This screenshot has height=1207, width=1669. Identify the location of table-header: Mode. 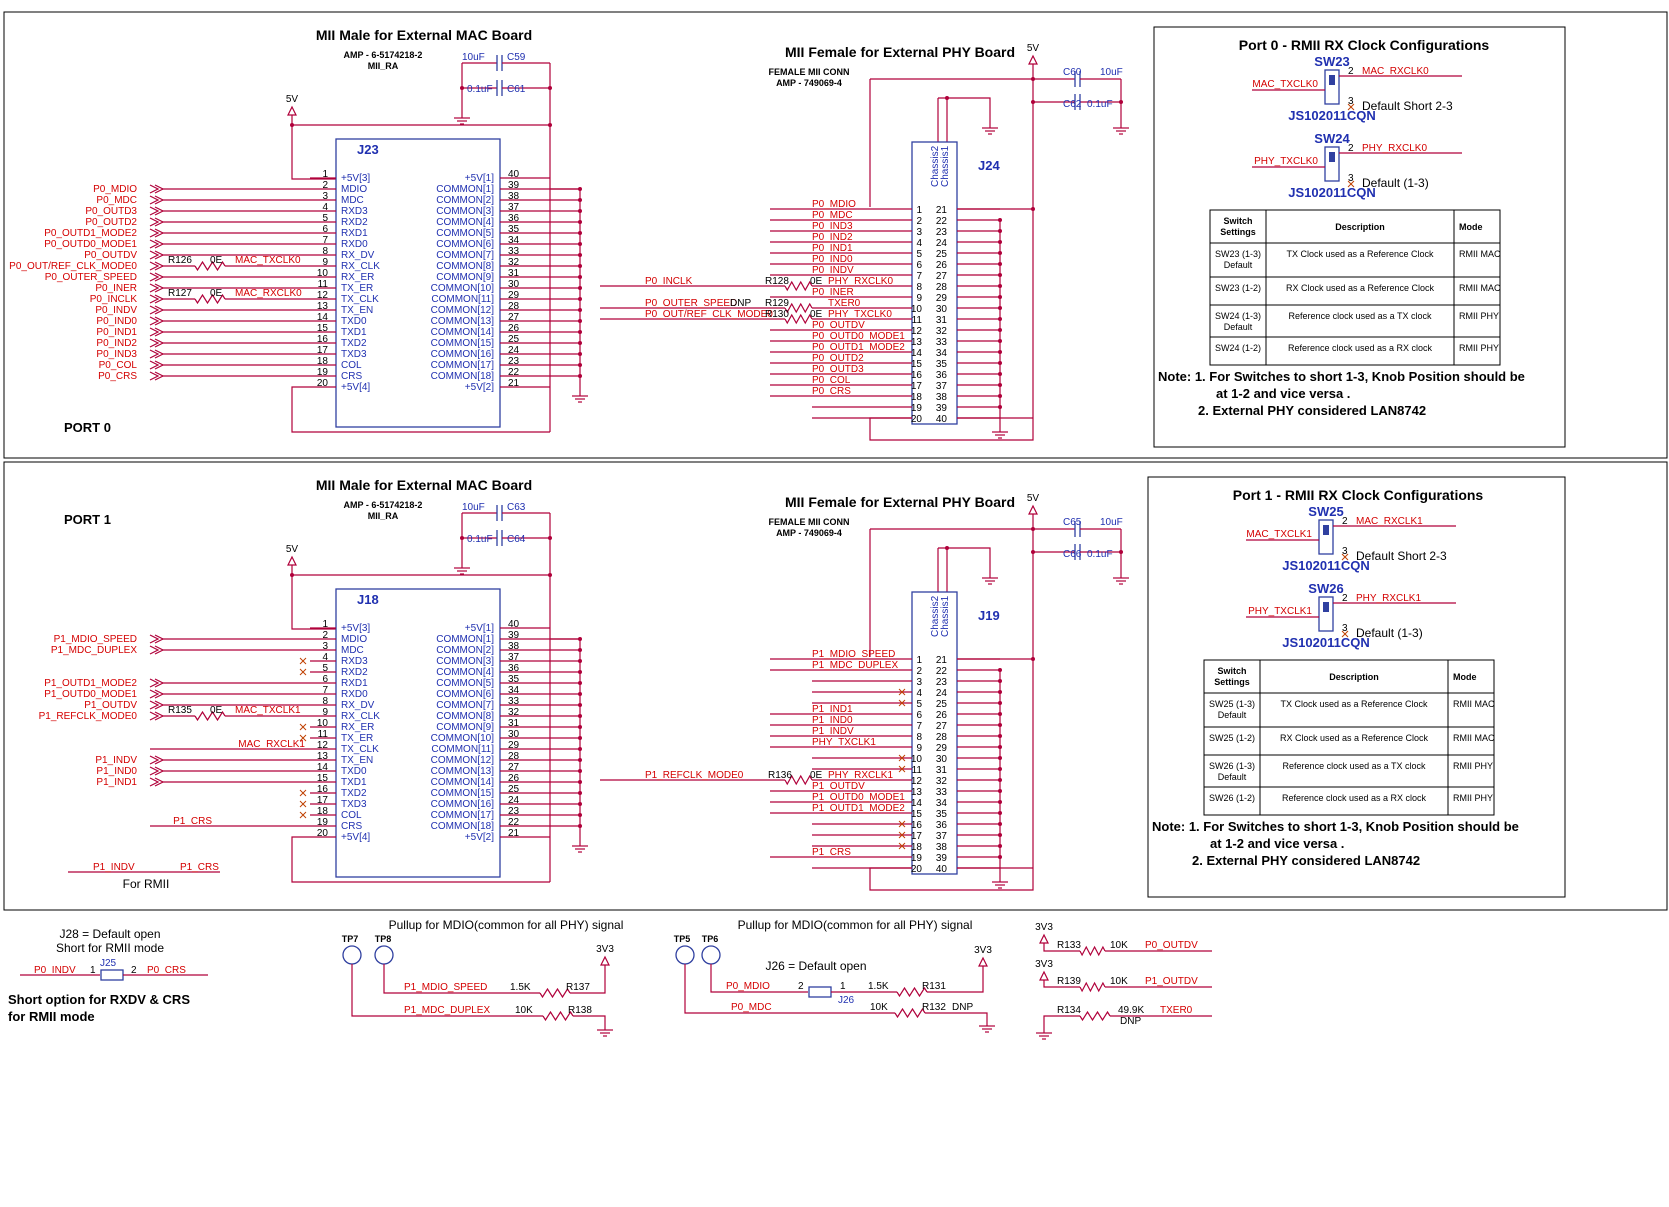
(1465, 677).